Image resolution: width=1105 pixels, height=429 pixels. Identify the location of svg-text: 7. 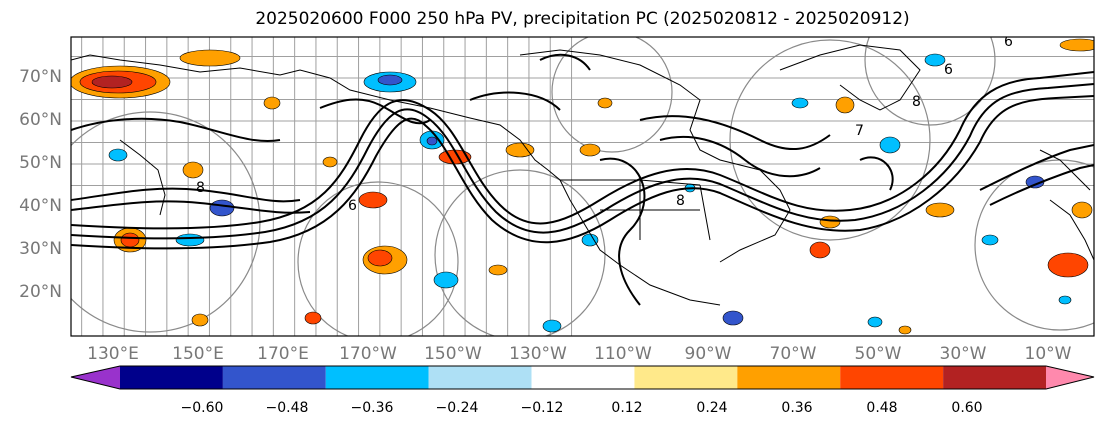
(859, 131).